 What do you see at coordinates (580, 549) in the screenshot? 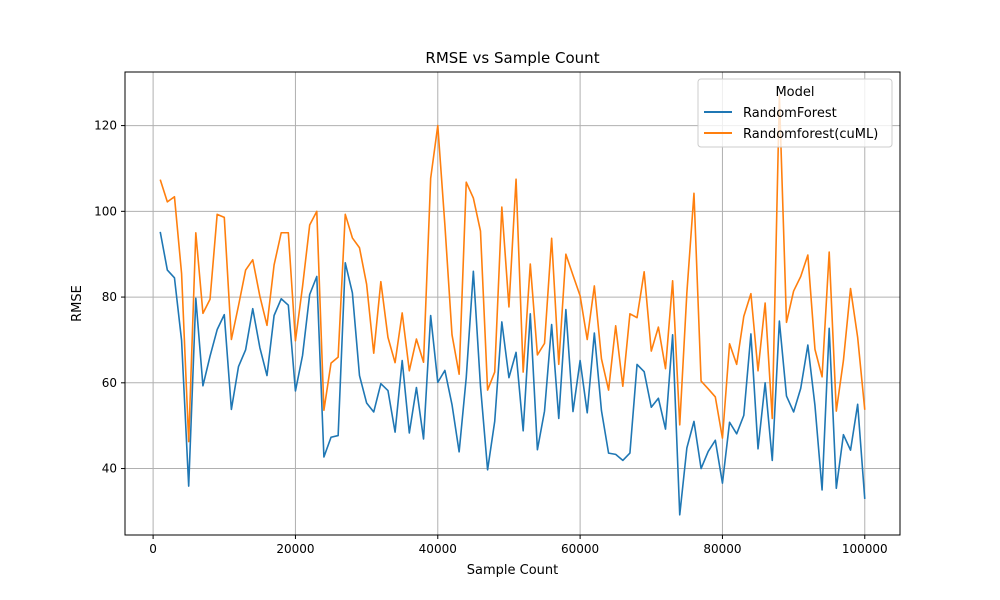
I see `x-tick-label: 60000` at bounding box center [580, 549].